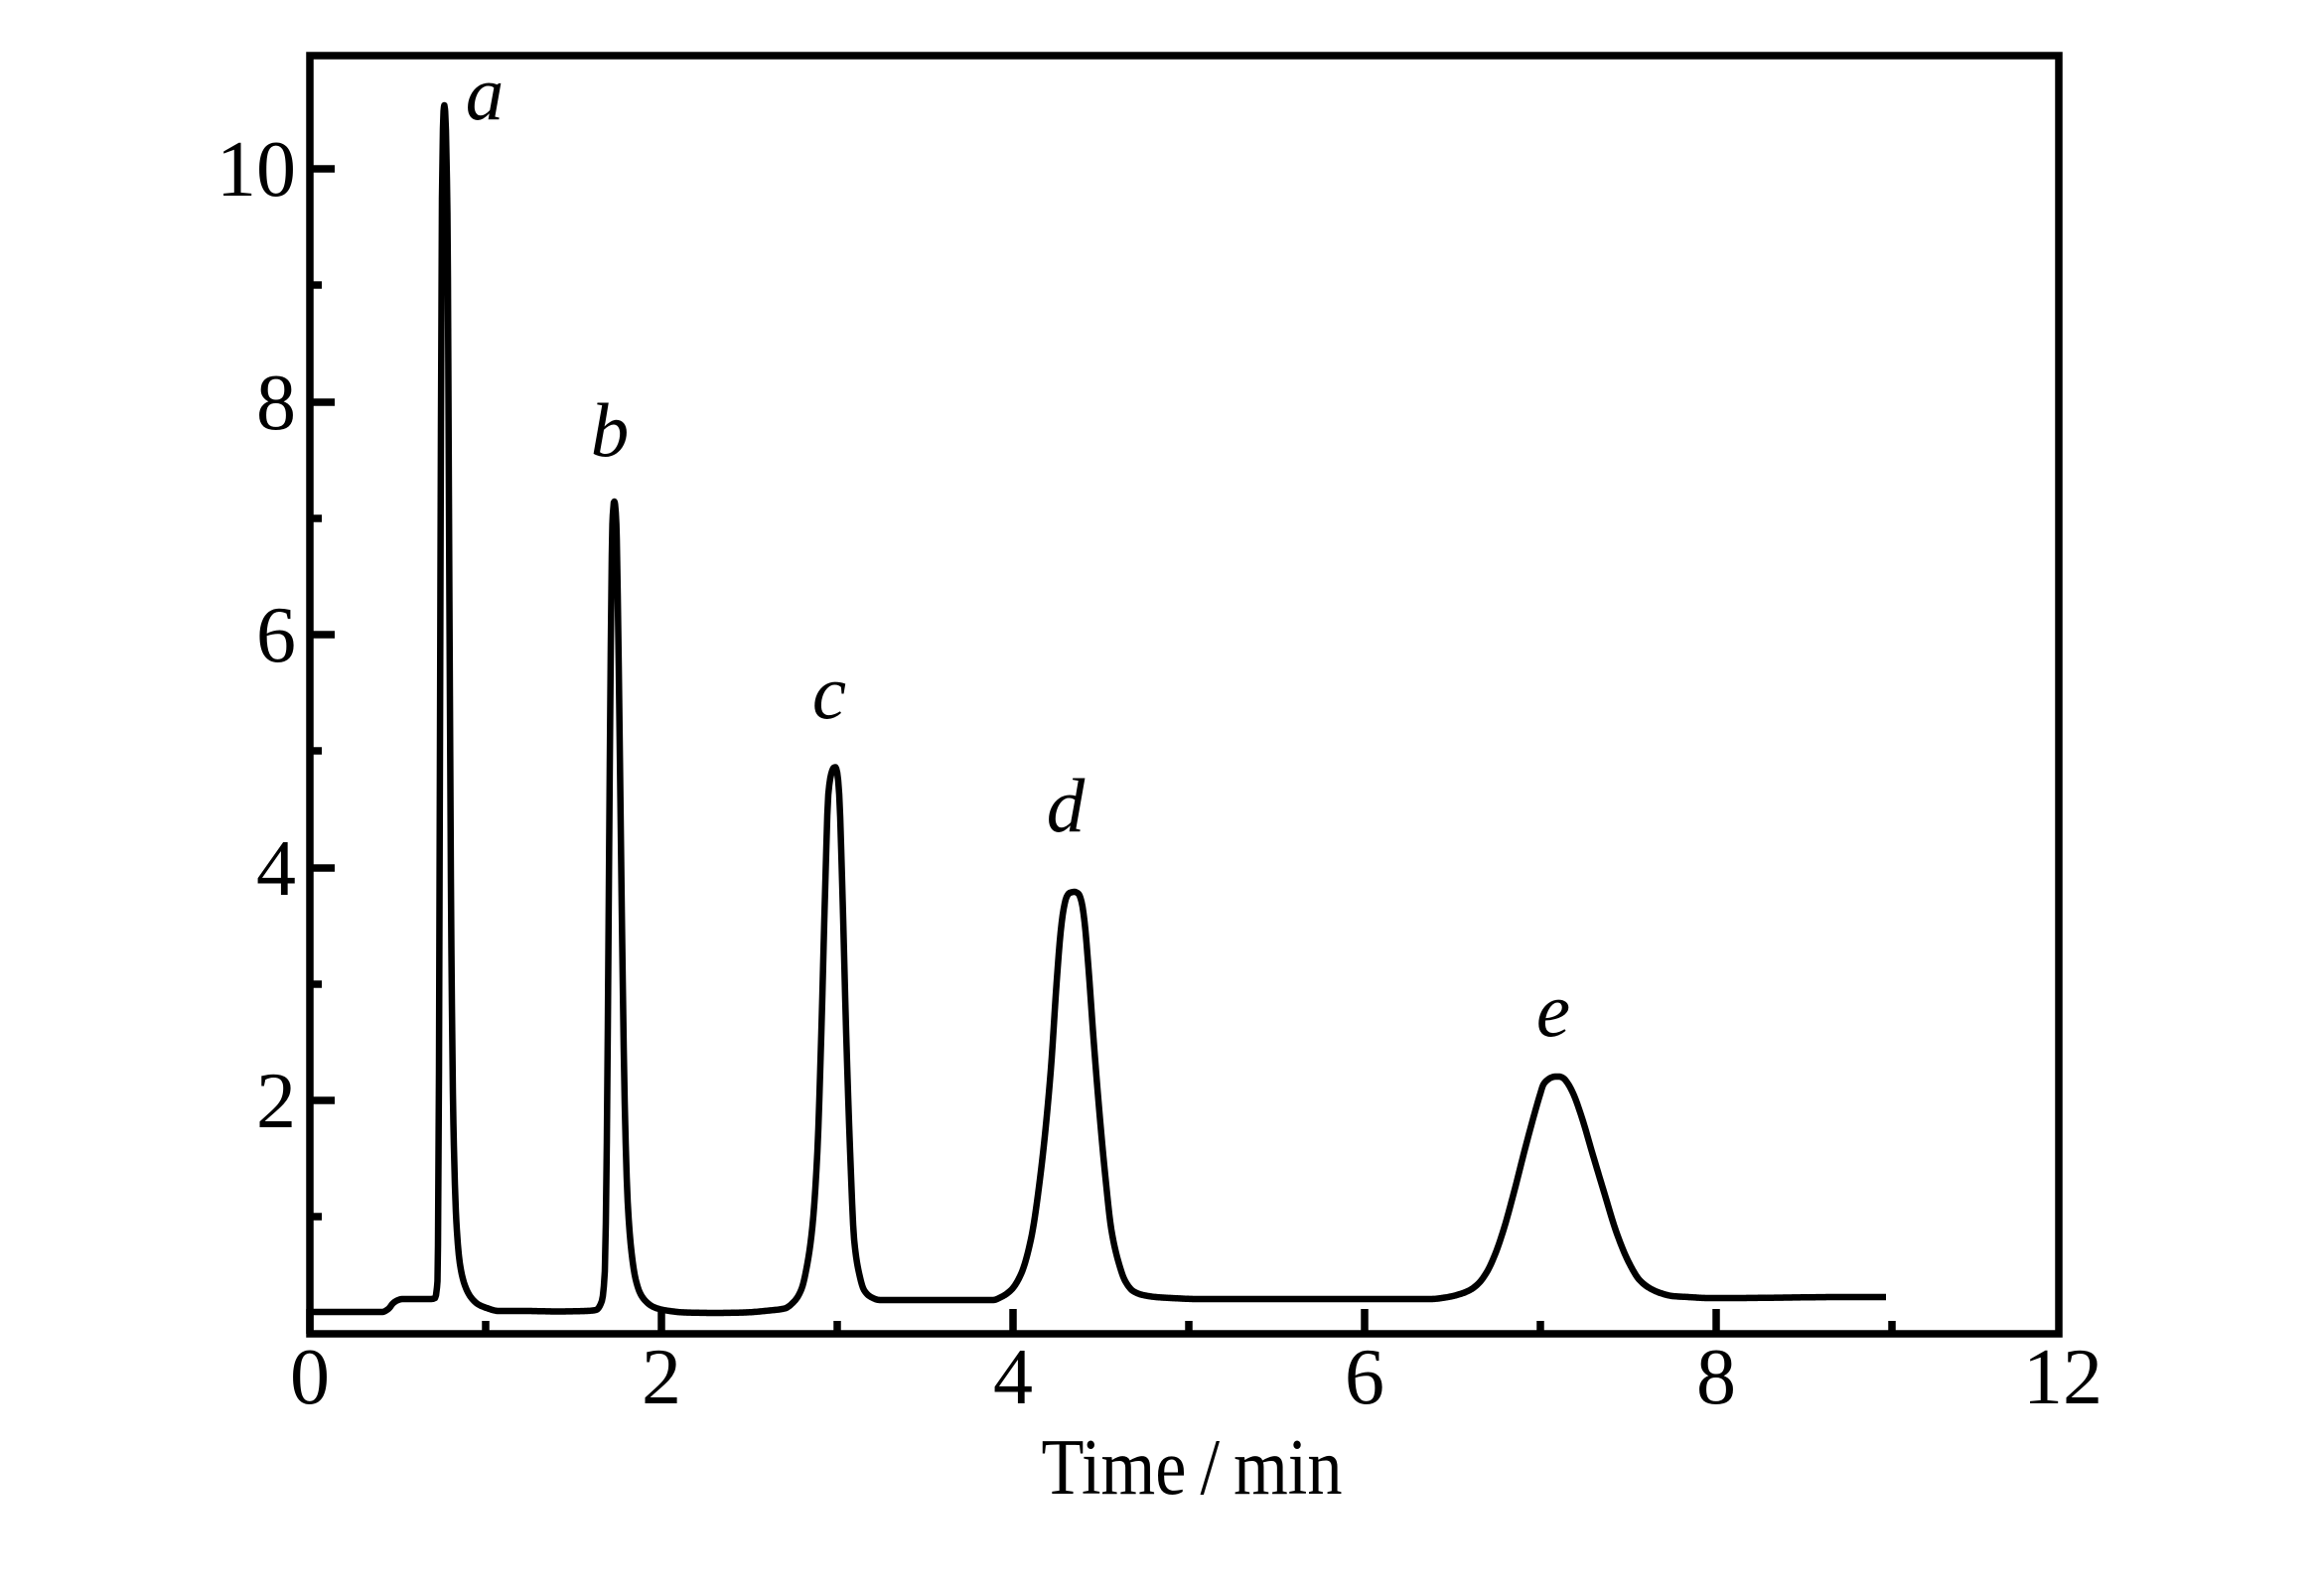  I want to click on svg-text: a, so click(485, 93).